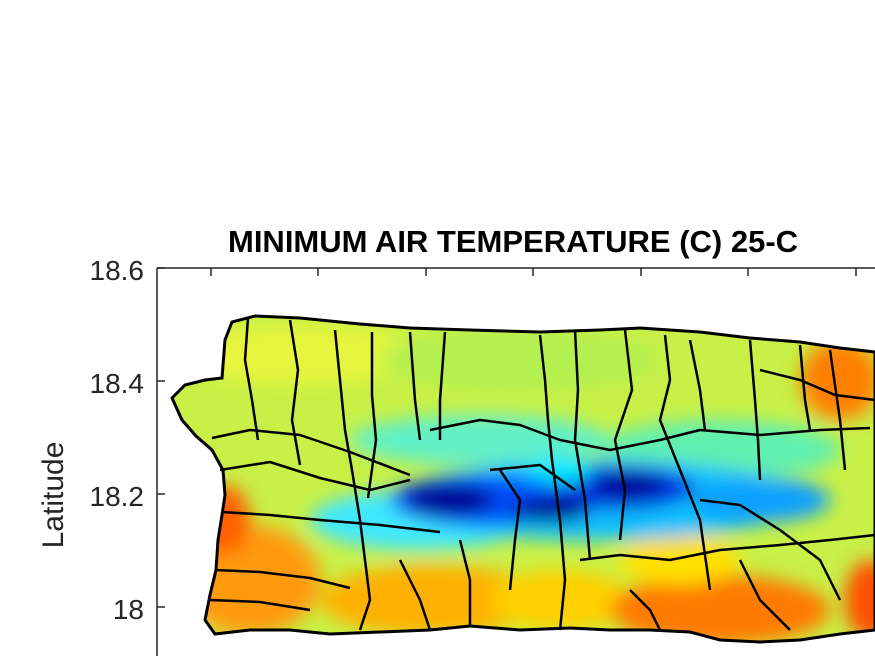 The height and width of the screenshot is (656, 875). Describe the element at coordinates (117, 496) in the screenshot. I see `y-tick-label-18-2: 18.2` at that location.